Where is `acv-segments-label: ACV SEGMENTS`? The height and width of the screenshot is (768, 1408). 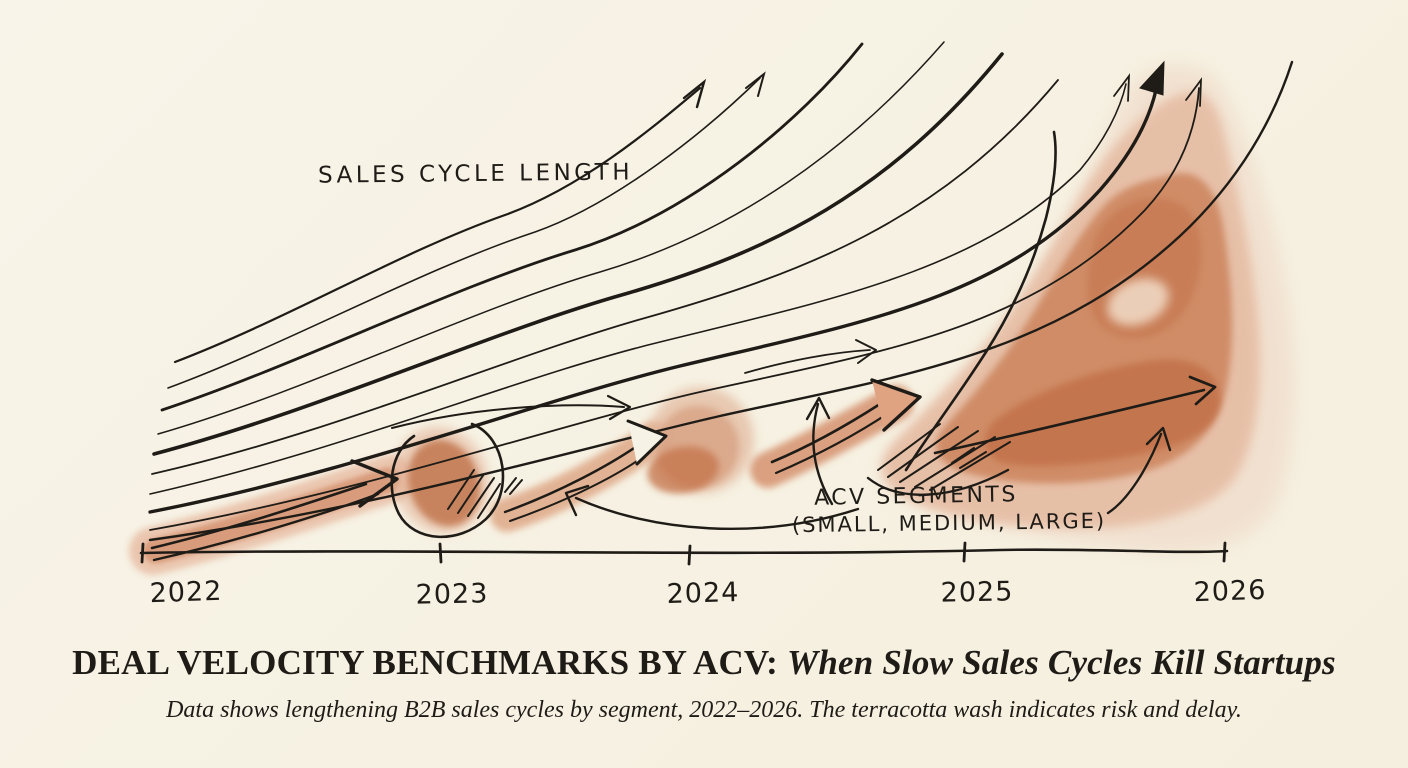
acv-segments-label: ACV SEGMENTS is located at coordinates (916, 496).